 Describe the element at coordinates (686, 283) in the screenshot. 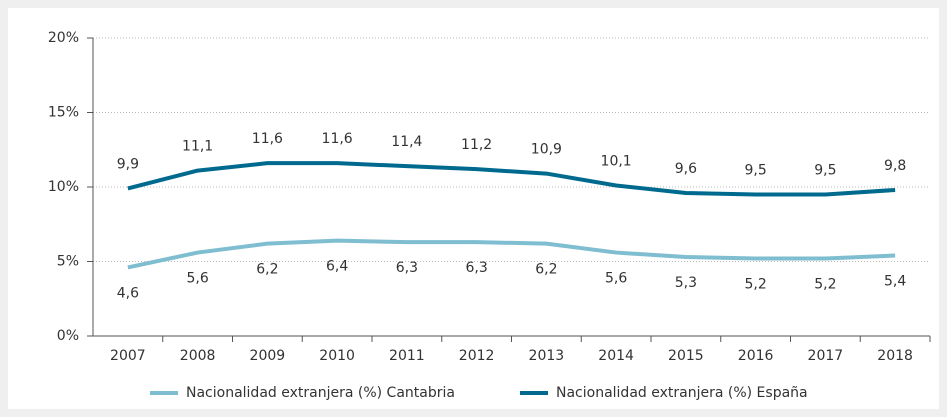

I see `data-label: 5,3` at that location.